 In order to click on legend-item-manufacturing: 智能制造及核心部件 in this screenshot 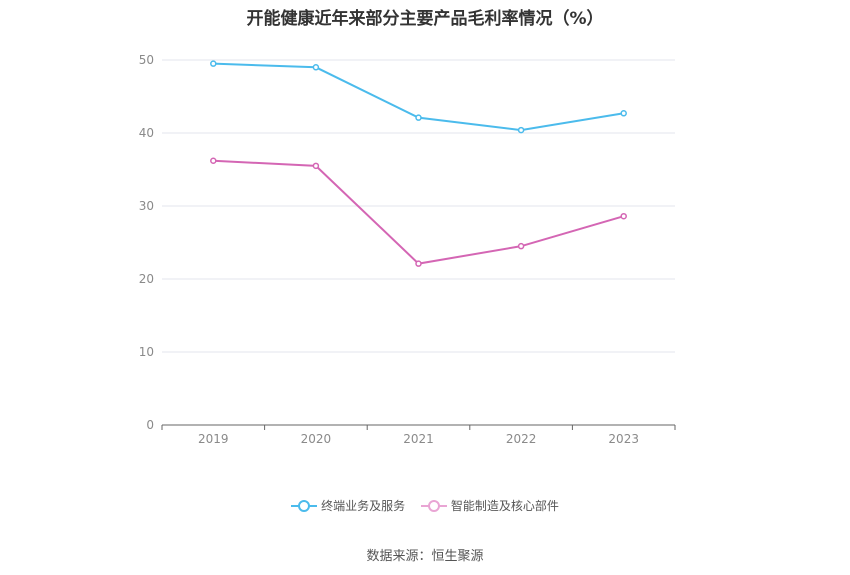, I will do `click(489, 505)`.